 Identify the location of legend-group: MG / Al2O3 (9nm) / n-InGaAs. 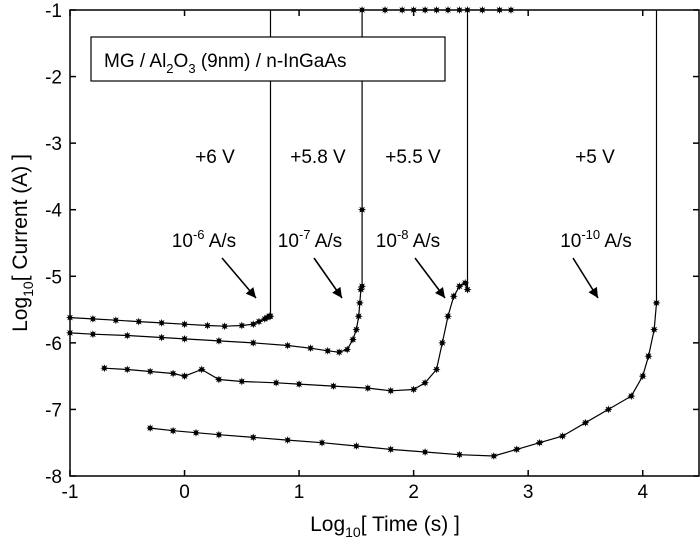
(268, 59).